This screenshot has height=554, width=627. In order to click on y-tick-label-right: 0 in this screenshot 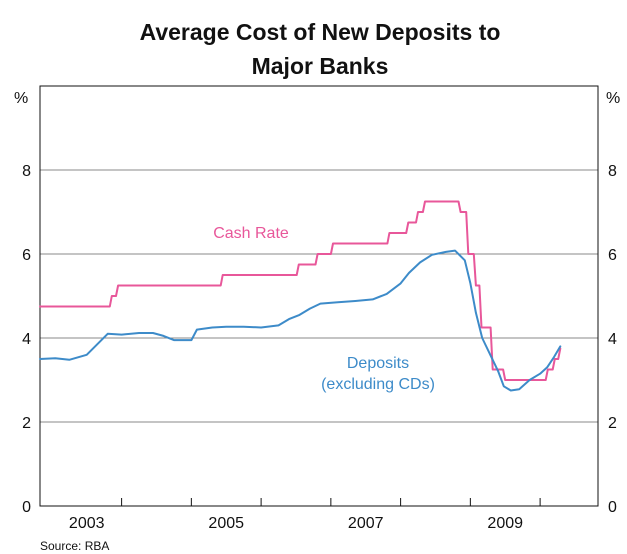, I will do `click(612, 507)`.